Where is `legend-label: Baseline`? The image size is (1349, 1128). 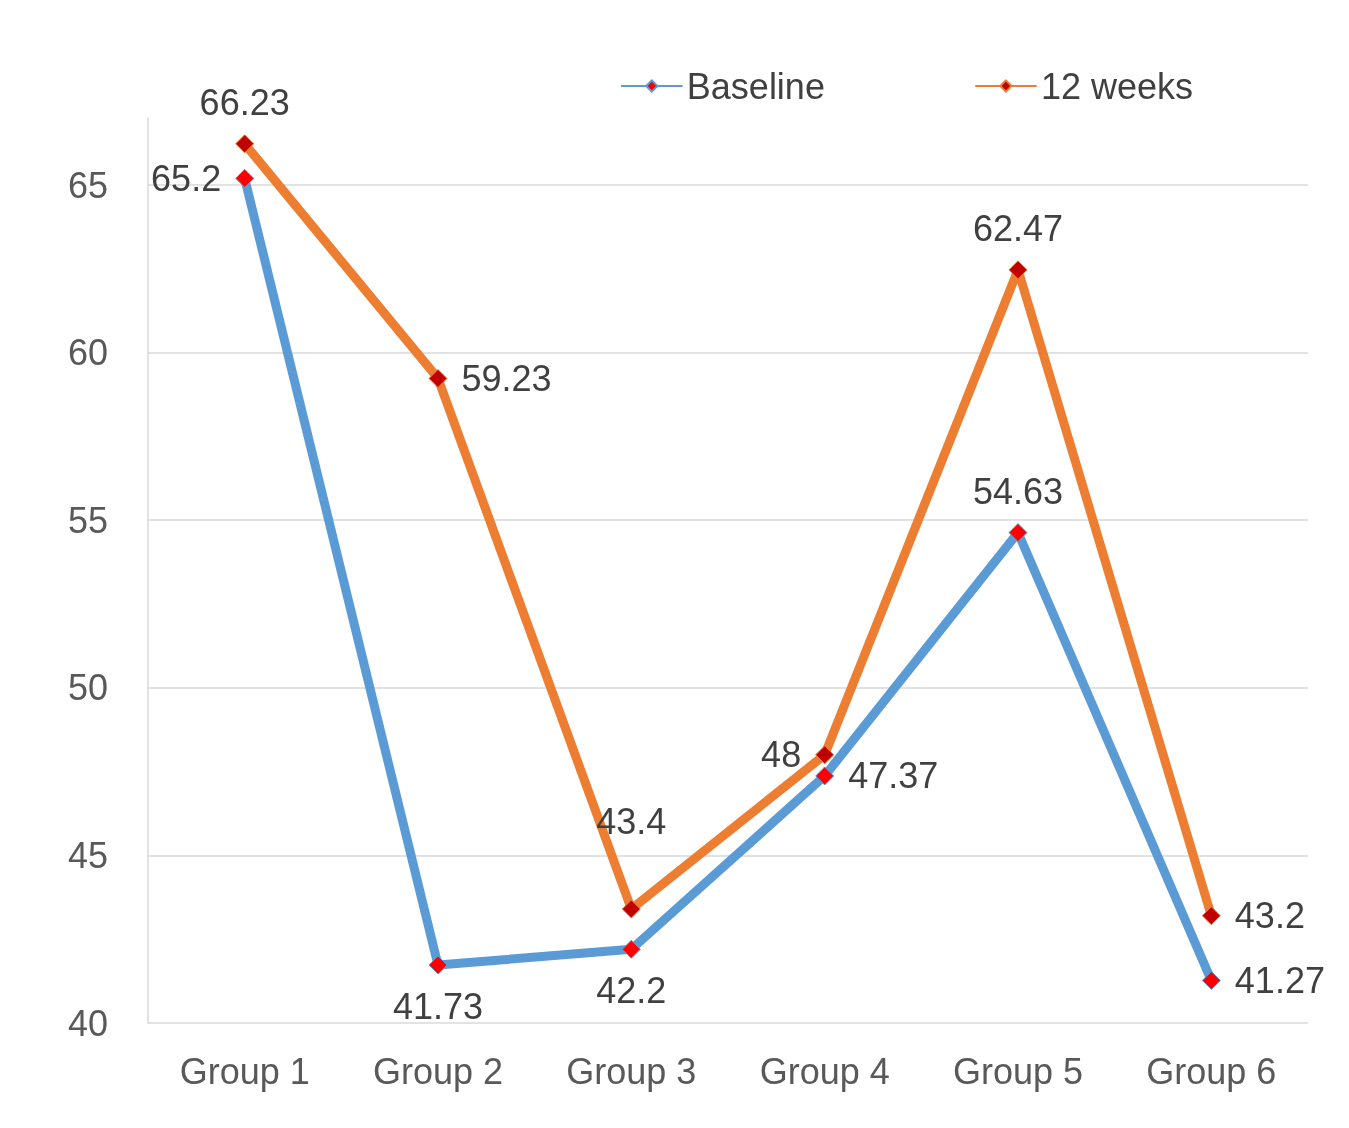
legend-label: Baseline is located at coordinates (755, 86).